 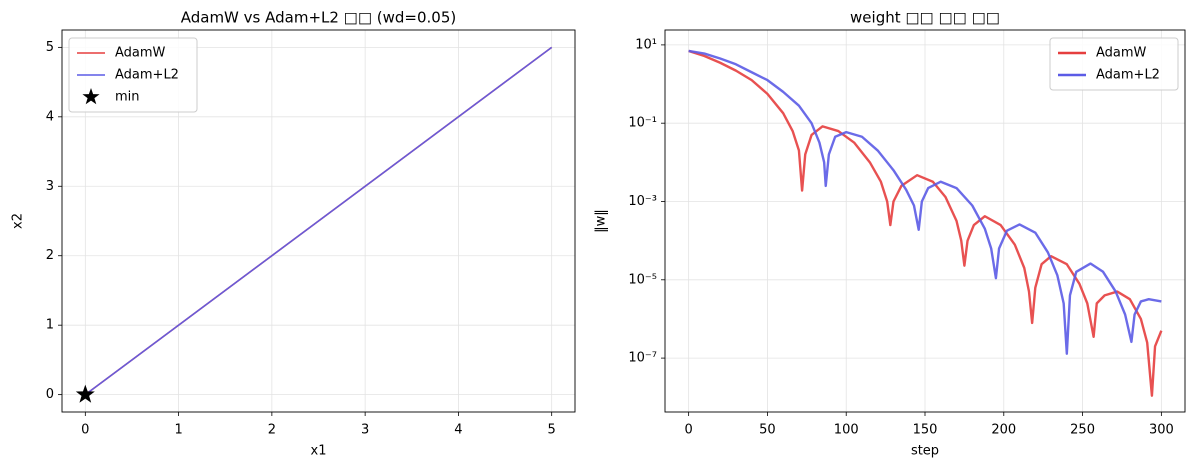 I want to click on x-tick-label: 100, so click(x=846, y=430).